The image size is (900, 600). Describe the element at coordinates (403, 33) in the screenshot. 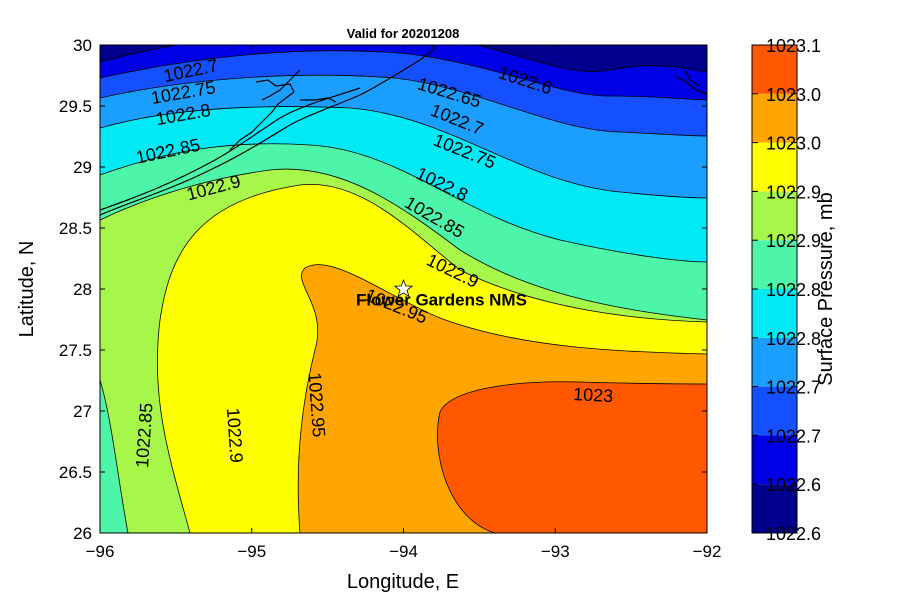

I see `chart-title: Valid for 20201208` at that location.